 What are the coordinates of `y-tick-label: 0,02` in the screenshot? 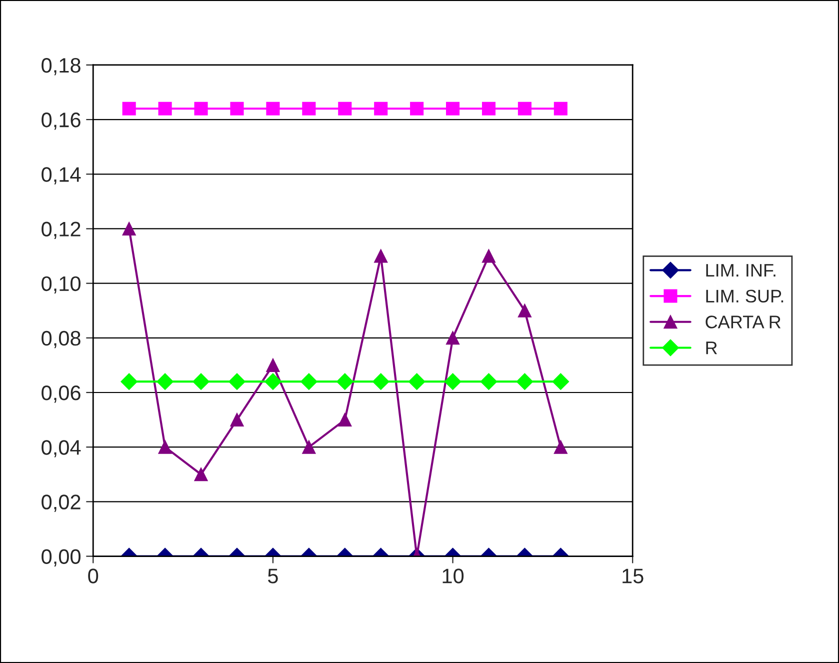 It's located at (61, 503).